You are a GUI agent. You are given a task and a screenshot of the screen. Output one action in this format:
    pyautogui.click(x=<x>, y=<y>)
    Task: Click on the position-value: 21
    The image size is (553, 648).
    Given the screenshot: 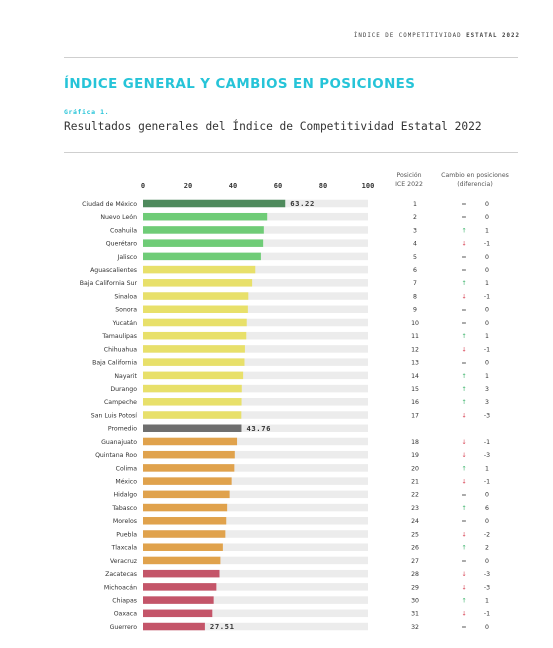 What is the action you would take?
    pyautogui.click(x=415, y=482)
    